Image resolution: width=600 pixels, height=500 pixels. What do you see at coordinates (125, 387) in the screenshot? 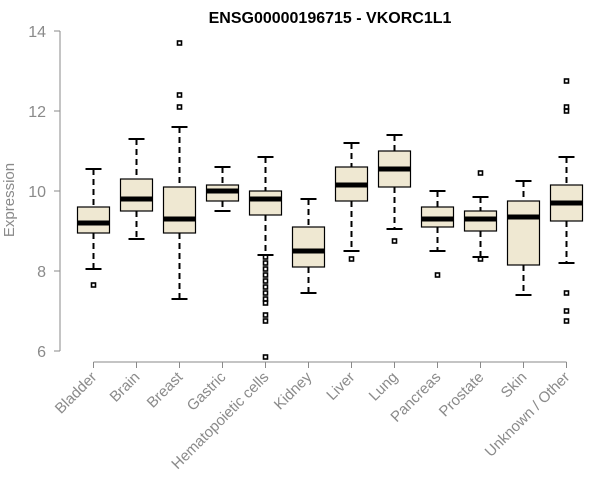
I see `x-category-label: Brain` at bounding box center [125, 387].